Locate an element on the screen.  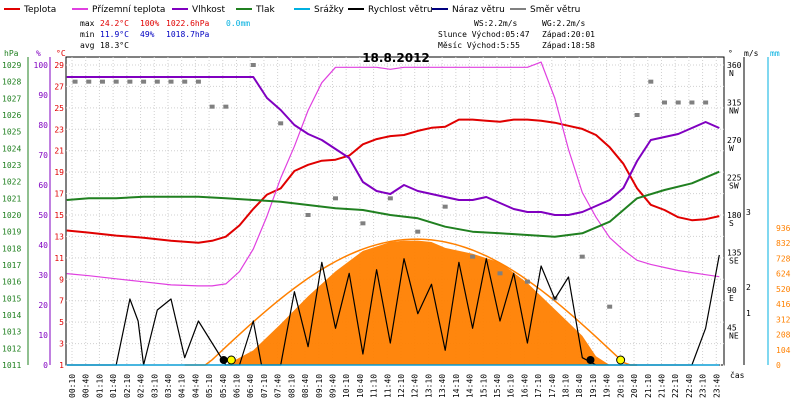
time-tick: 14:10 is located at coordinates (456, 386).